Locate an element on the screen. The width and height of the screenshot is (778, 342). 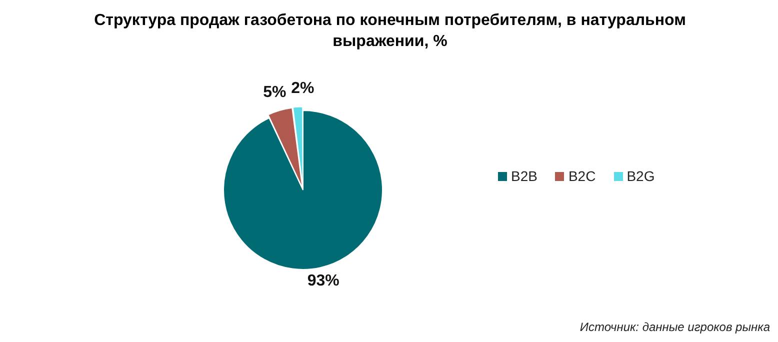
text: Источник: данные игроков рынка is located at coordinates (675, 327).